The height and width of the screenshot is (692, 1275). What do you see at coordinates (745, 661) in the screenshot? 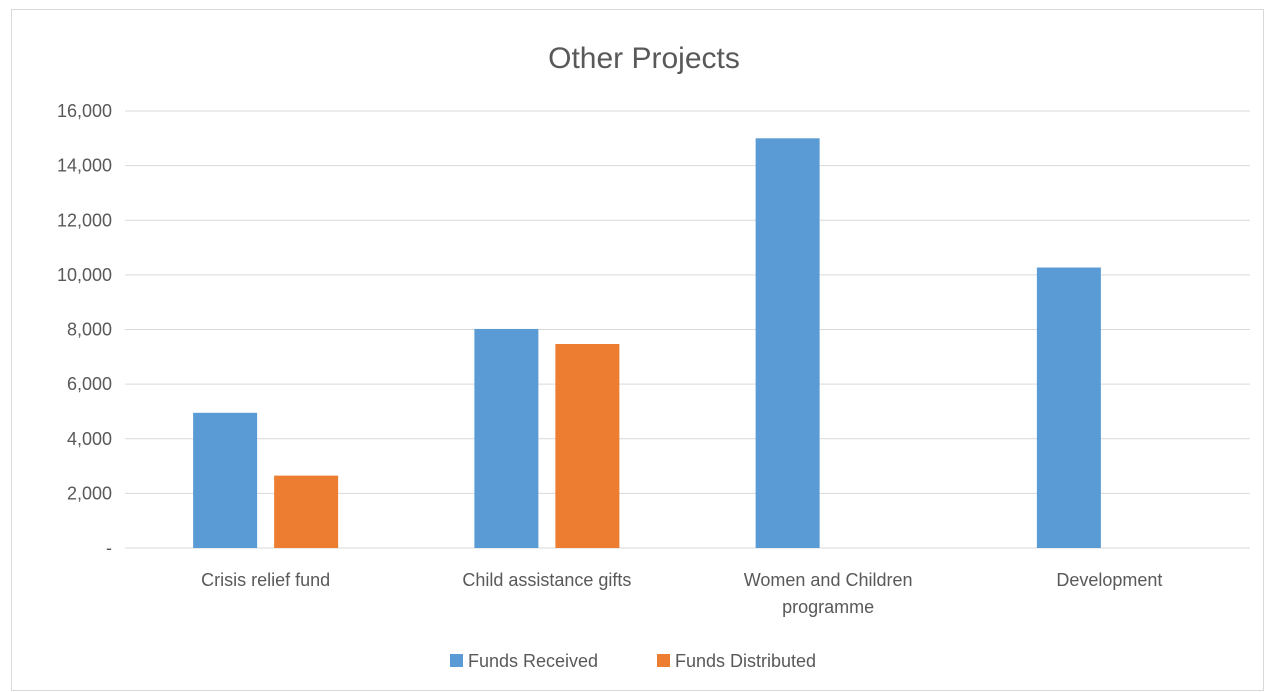
I see `legend-label: Funds Distributed` at bounding box center [745, 661].